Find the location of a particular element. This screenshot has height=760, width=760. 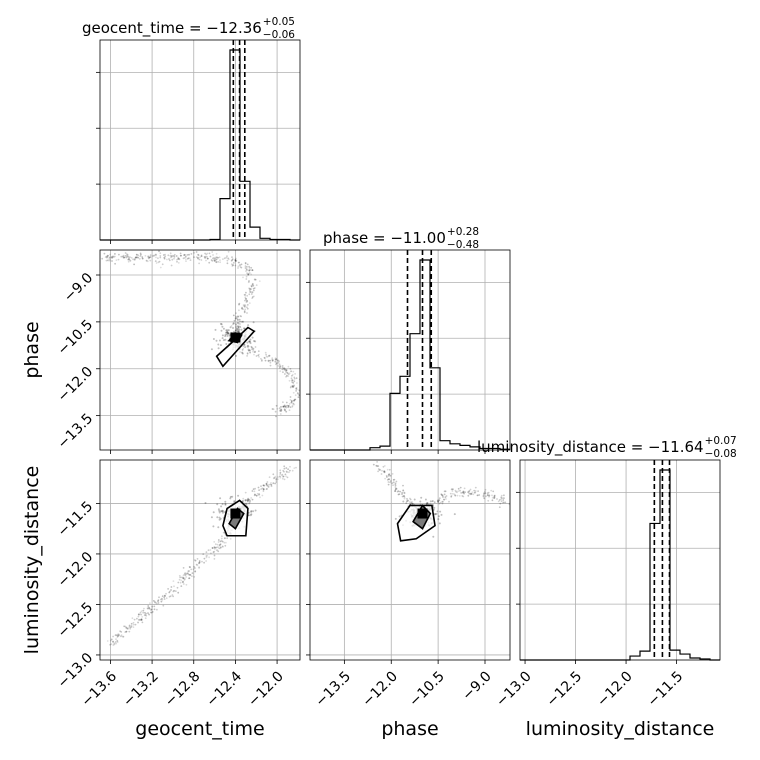

panel-frame is located at coordinates (200, 560).